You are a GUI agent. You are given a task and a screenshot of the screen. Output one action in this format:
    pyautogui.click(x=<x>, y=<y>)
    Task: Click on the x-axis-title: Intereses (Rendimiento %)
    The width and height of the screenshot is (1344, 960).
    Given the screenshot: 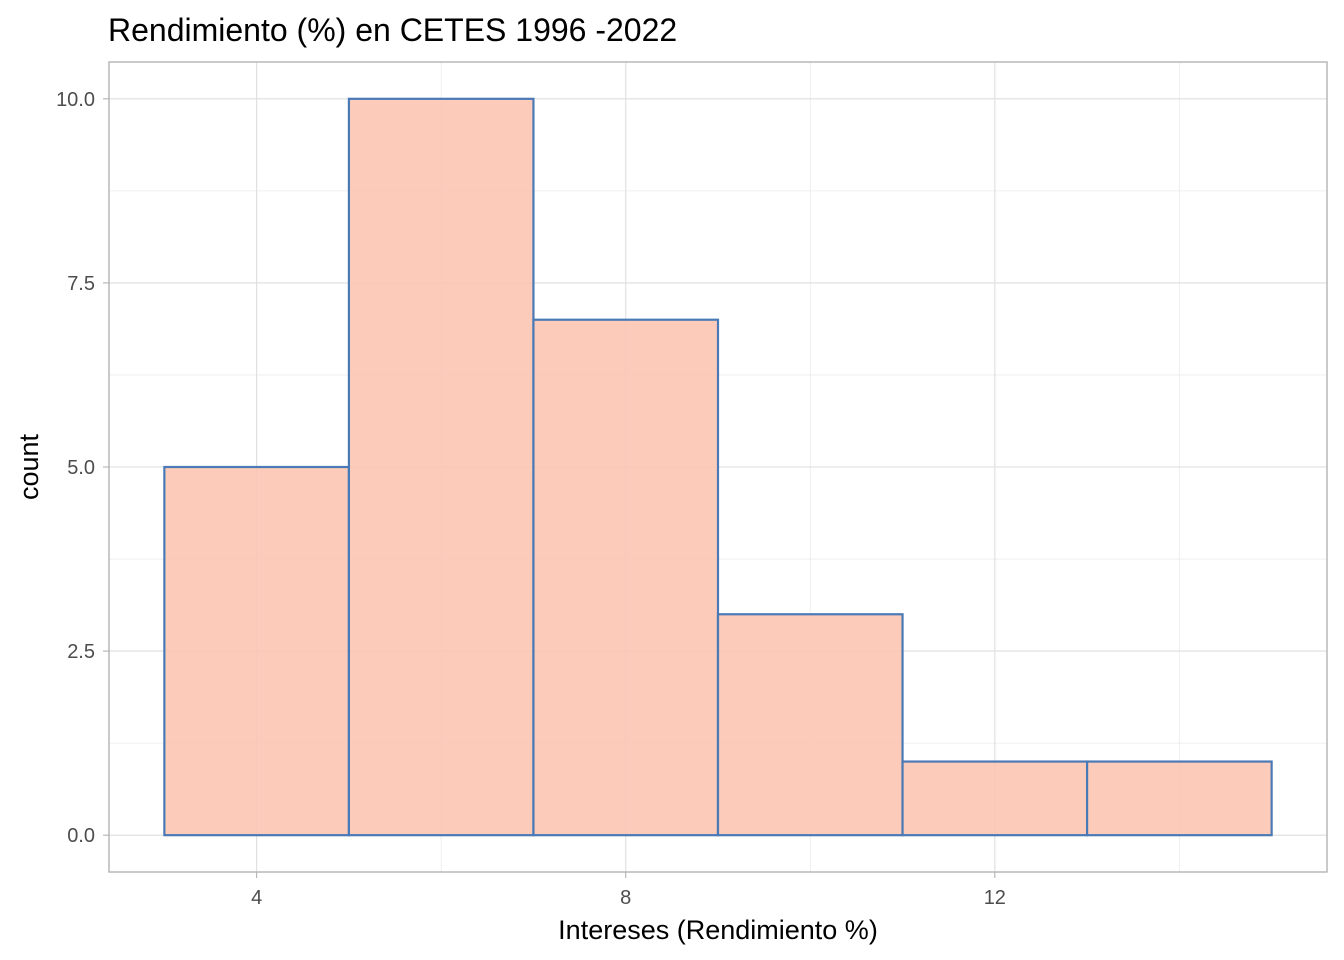 What is the action you would take?
    pyautogui.click(x=718, y=930)
    